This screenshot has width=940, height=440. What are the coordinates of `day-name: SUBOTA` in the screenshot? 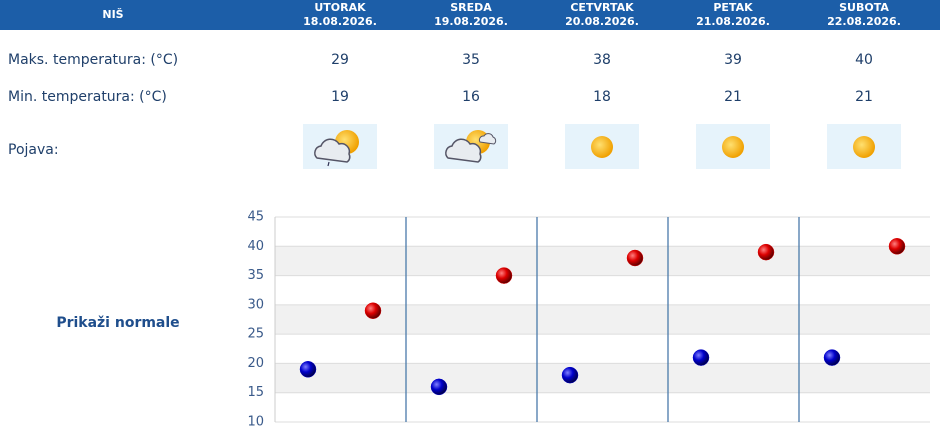 It's located at (864, 7).